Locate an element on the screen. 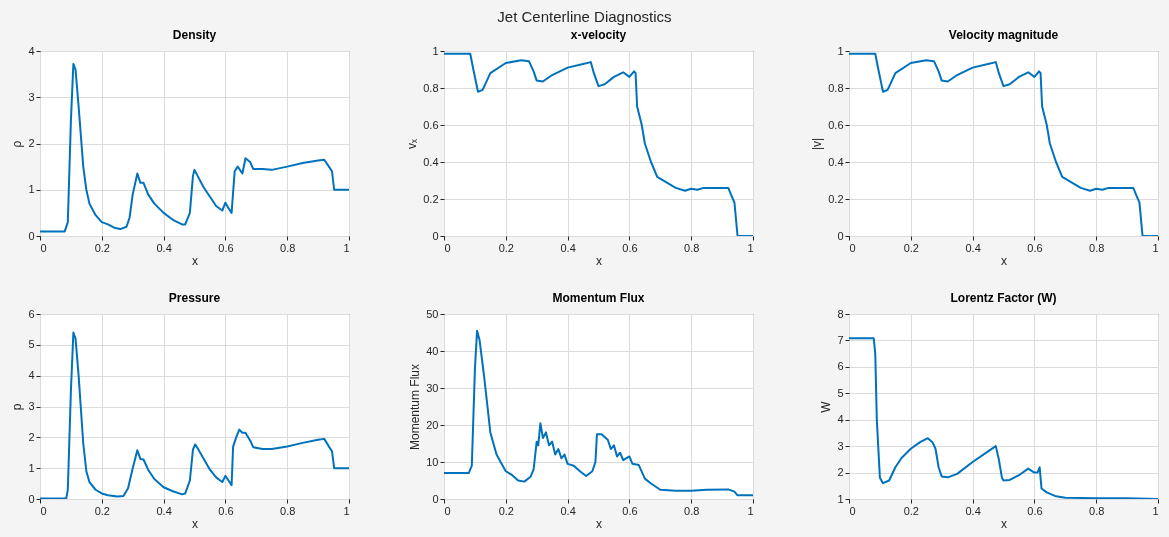  y-tick-label: 7 is located at coordinates (840, 339).